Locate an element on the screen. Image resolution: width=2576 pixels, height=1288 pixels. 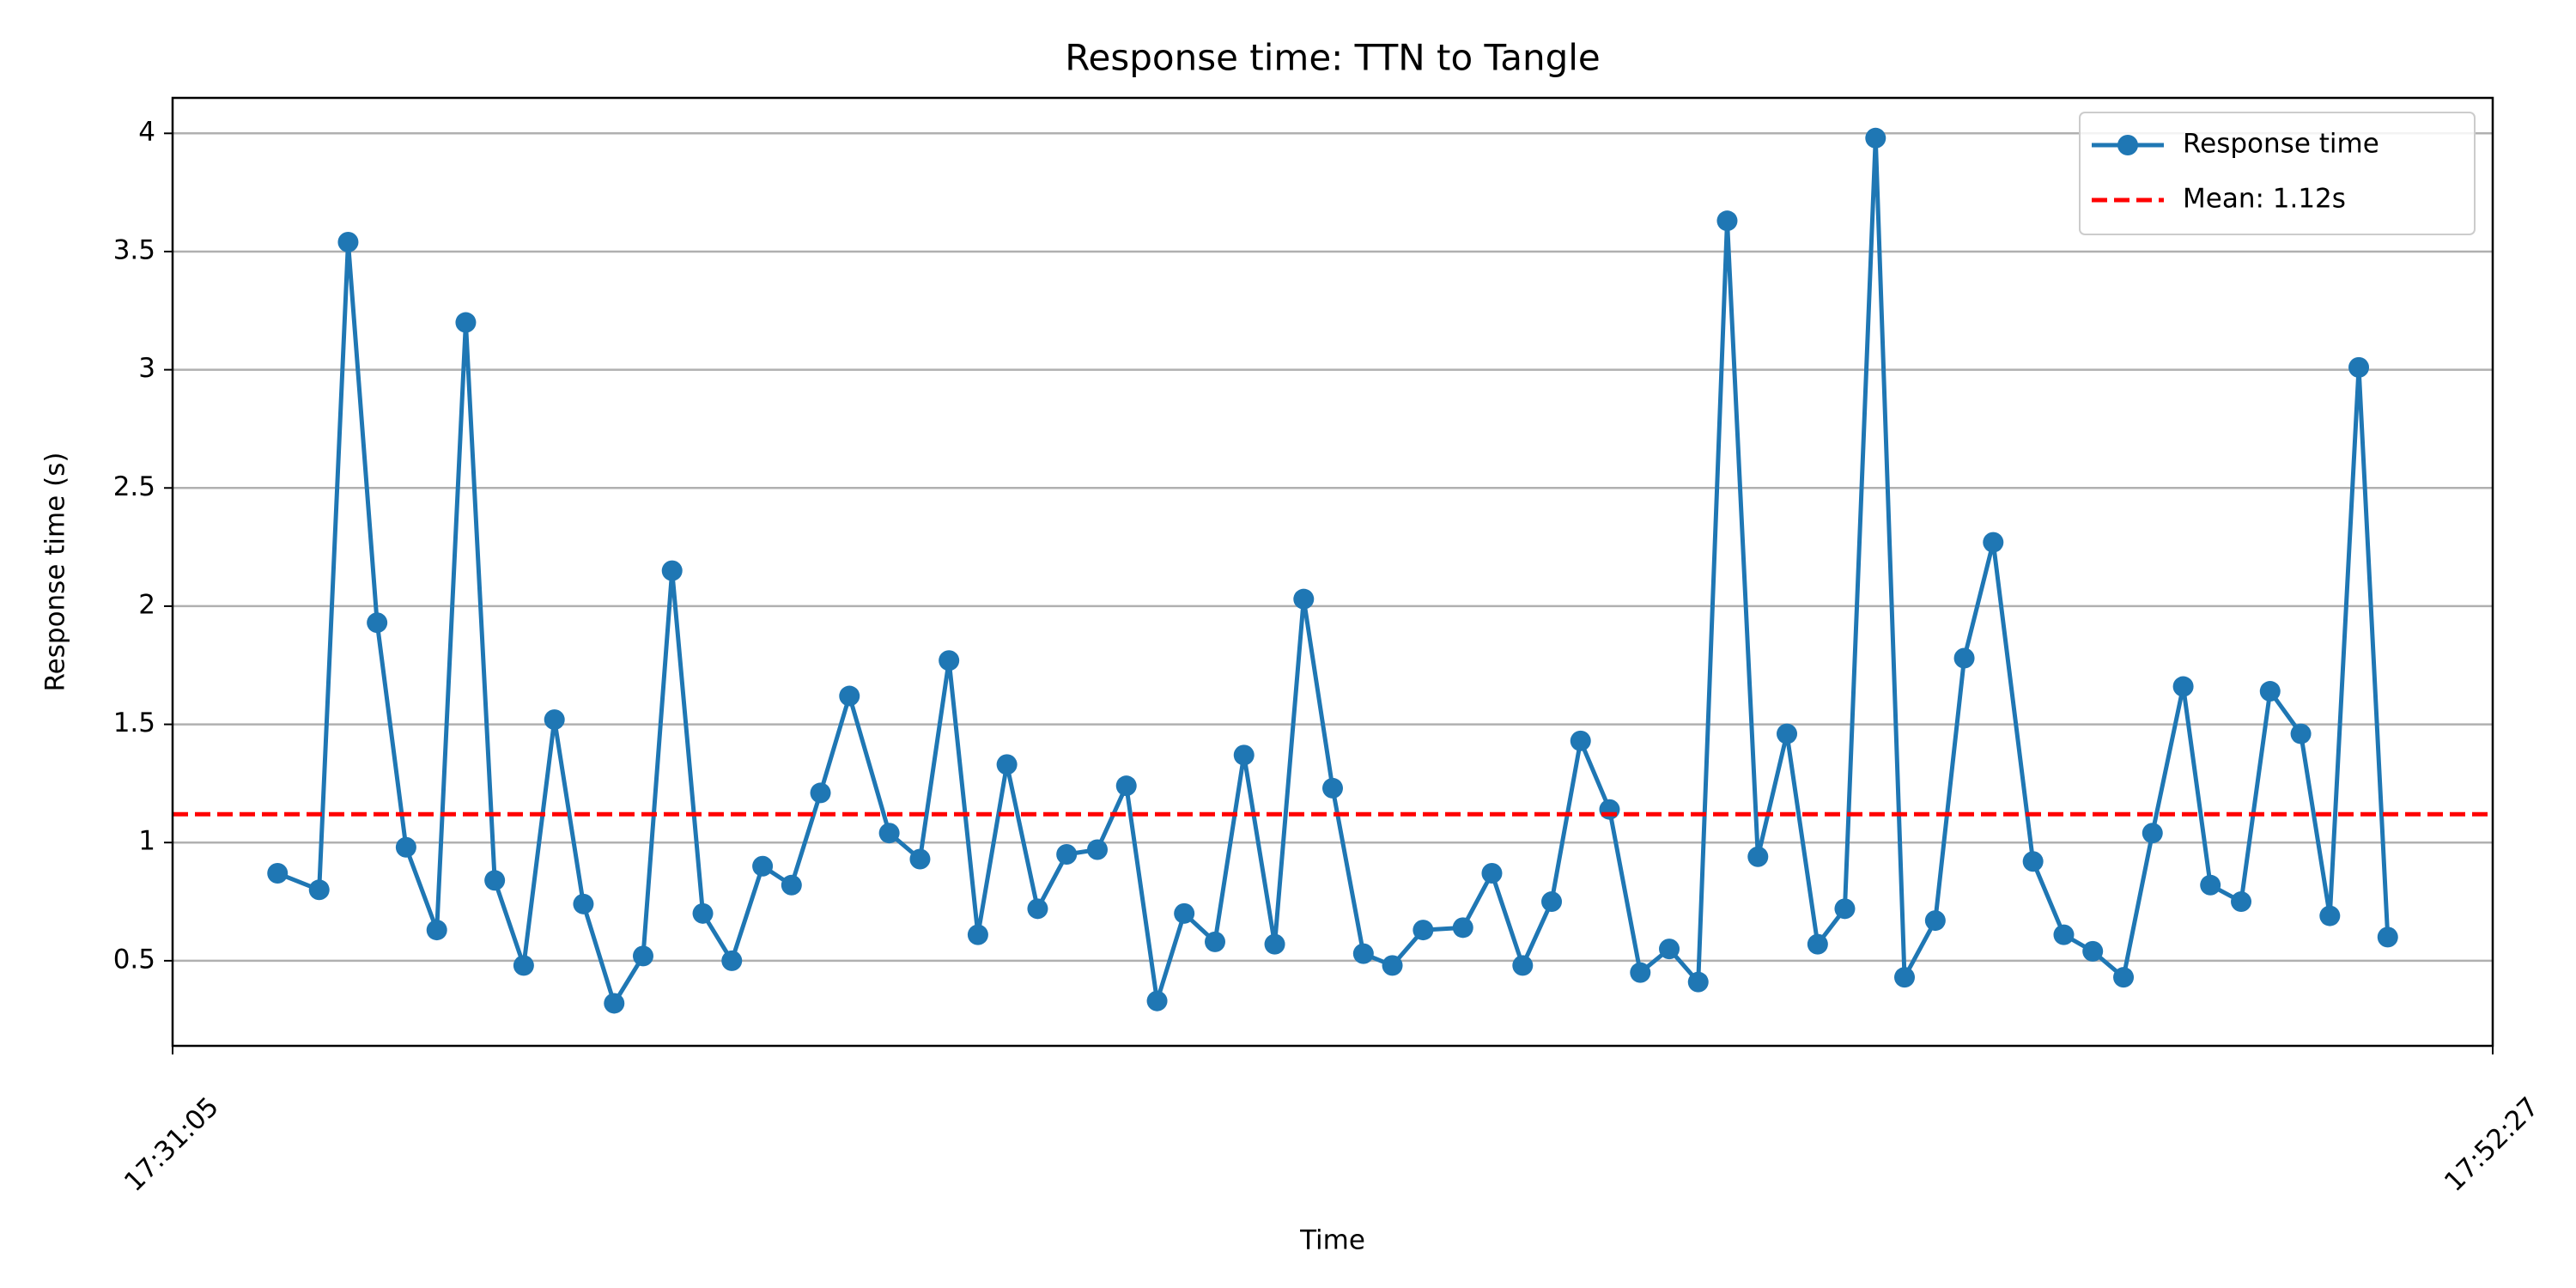
y-tick-label: 2.5 is located at coordinates (134, 486).